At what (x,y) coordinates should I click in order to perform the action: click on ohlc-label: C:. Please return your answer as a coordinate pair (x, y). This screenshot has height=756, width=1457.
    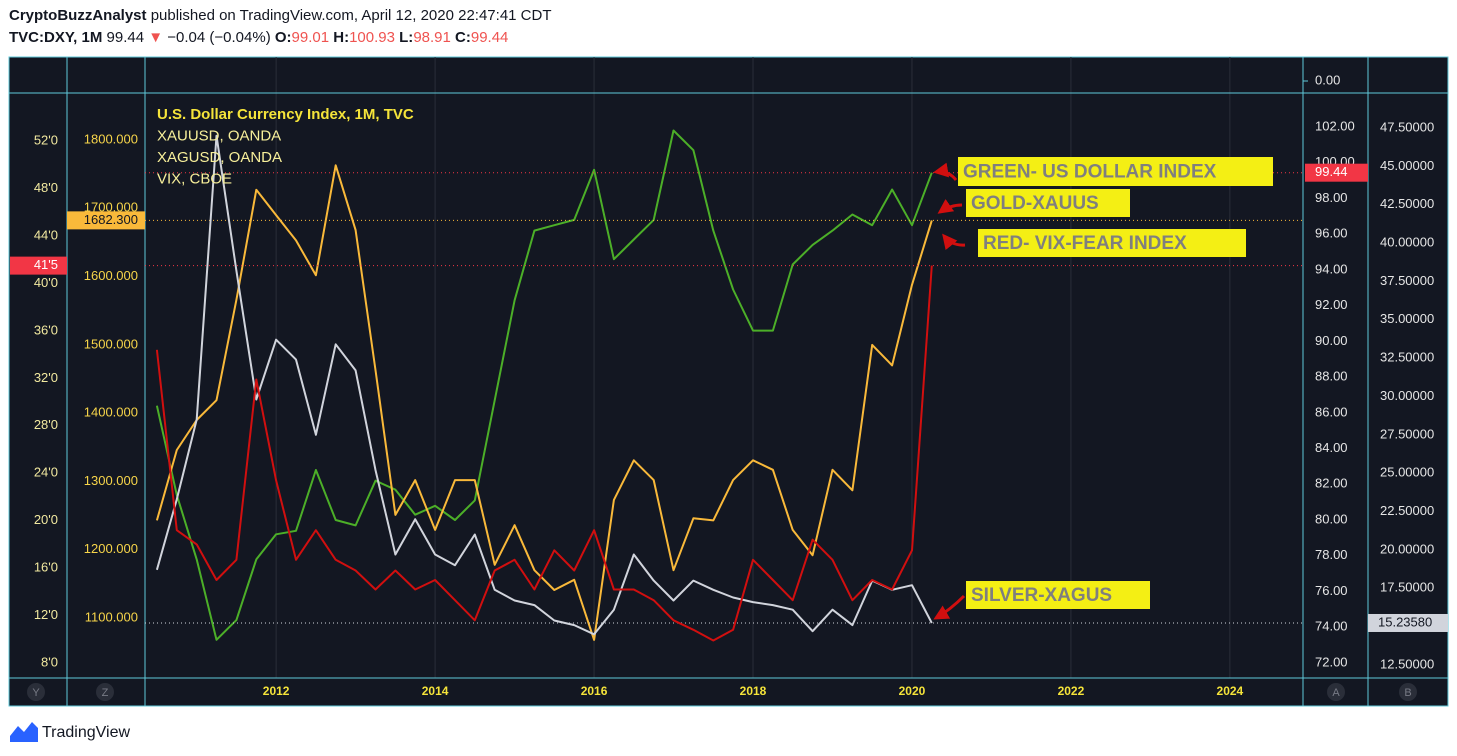
    Looking at the image, I should click on (463, 37).